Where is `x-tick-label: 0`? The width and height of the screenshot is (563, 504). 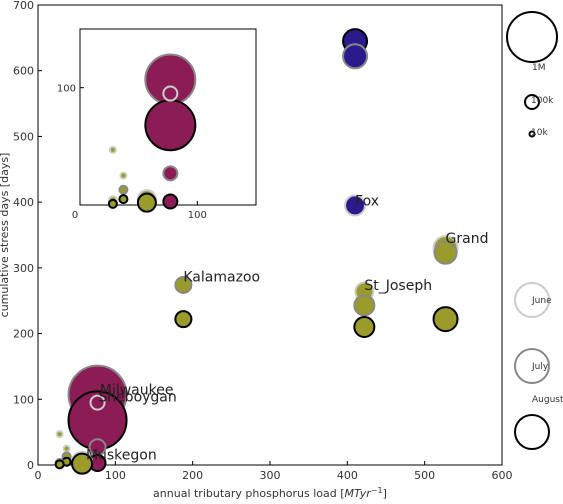 x-tick-label: 0 is located at coordinates (38, 475).